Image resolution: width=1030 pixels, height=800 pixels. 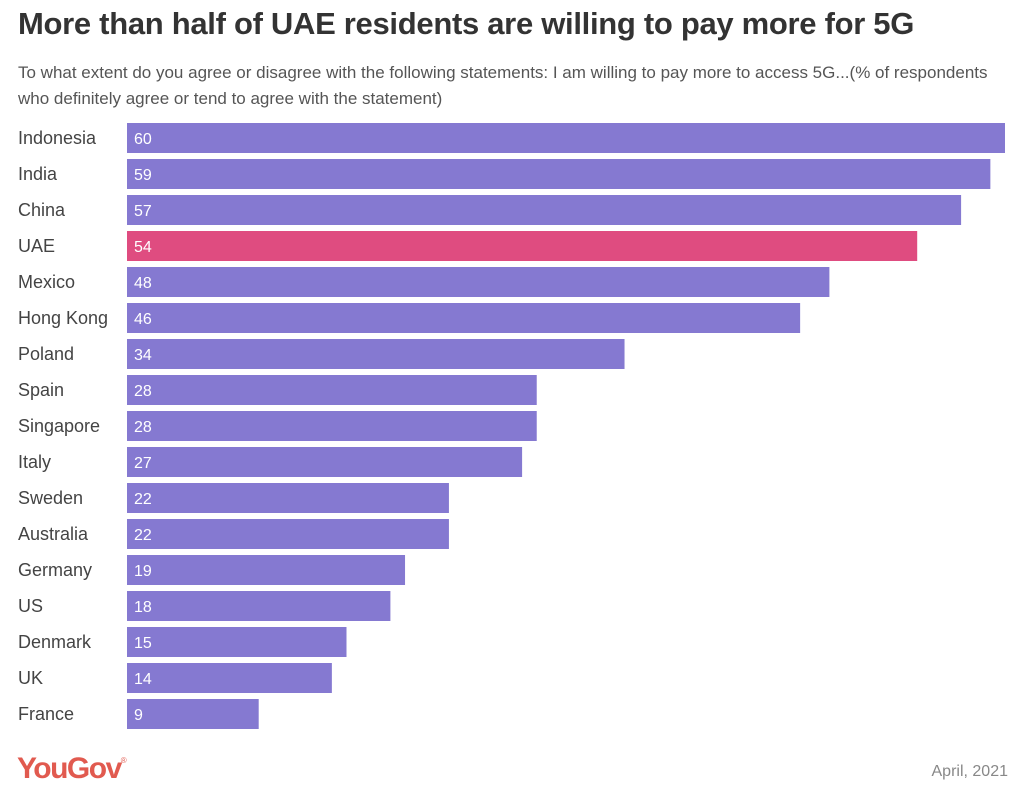 I want to click on bar-group: Italy 27, so click(x=270, y=462).